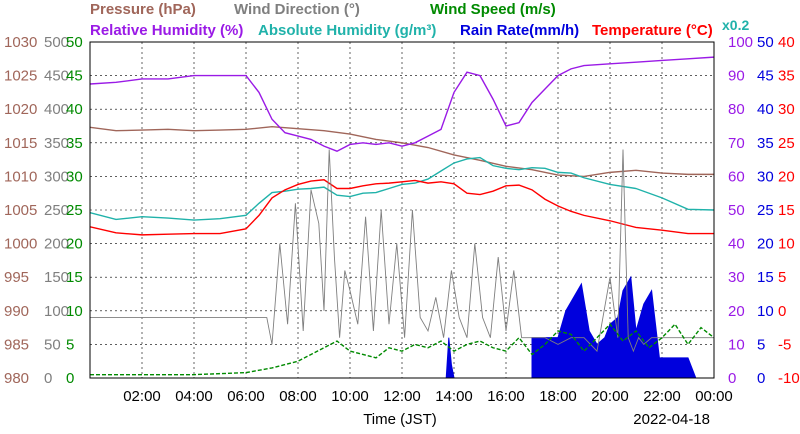 The image size is (800, 434). Describe the element at coordinates (74, 109) in the screenshot. I see `tick-wind_speed: 40` at that location.